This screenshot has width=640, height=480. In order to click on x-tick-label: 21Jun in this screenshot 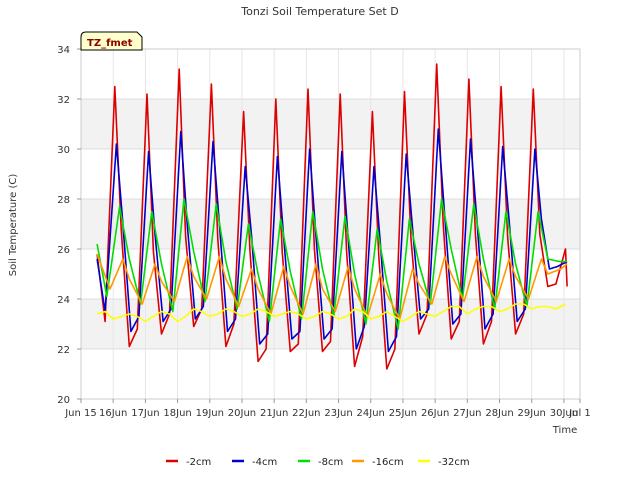, I will do `click(274, 413)`.